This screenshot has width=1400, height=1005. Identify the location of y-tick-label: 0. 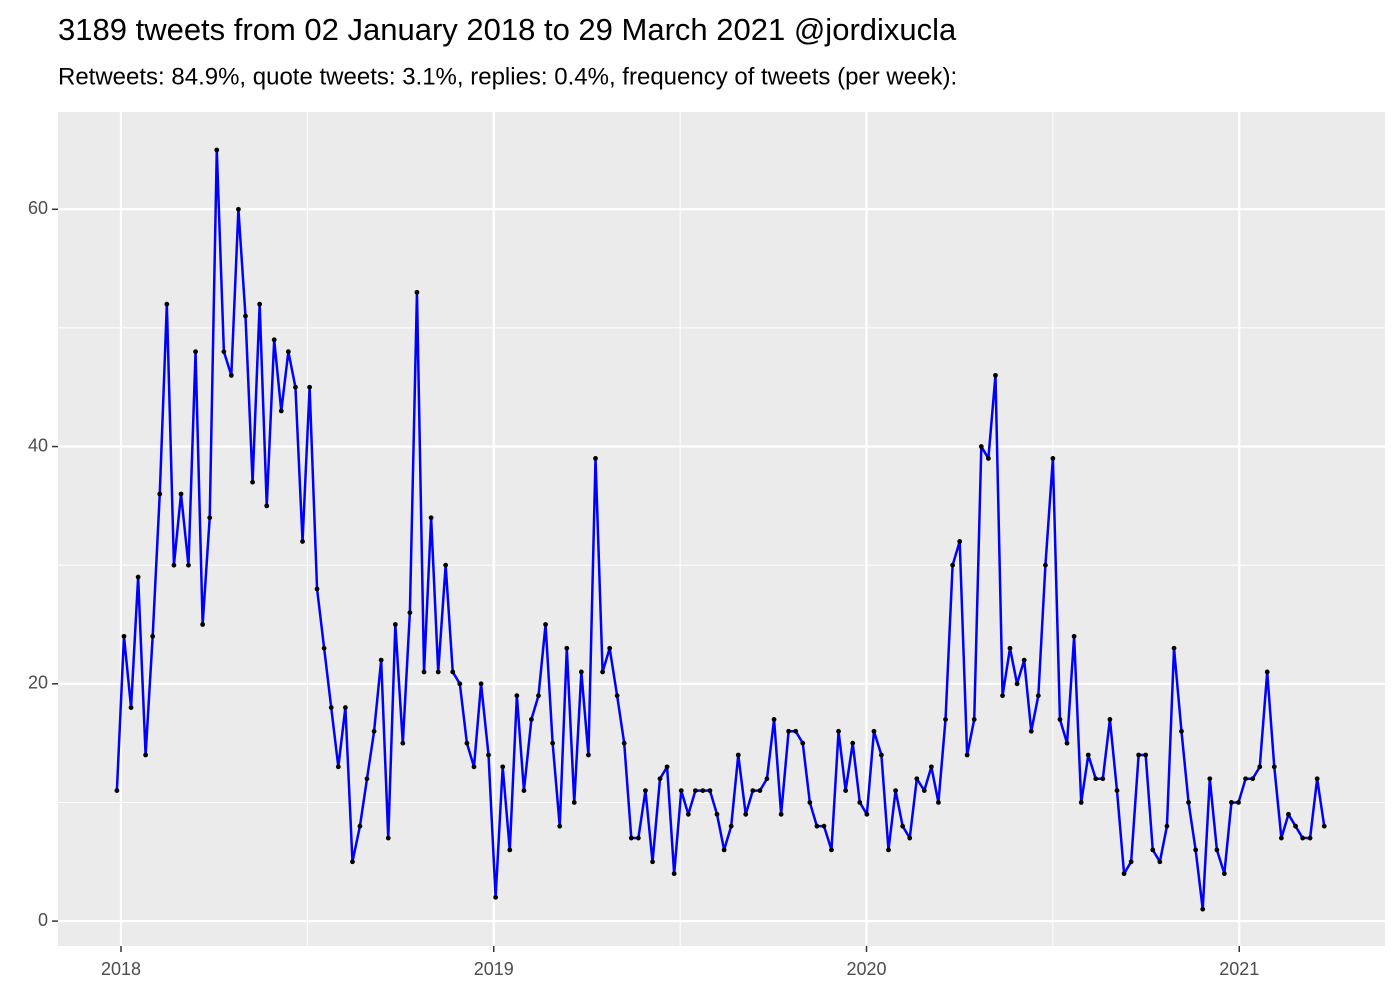
(43, 920).